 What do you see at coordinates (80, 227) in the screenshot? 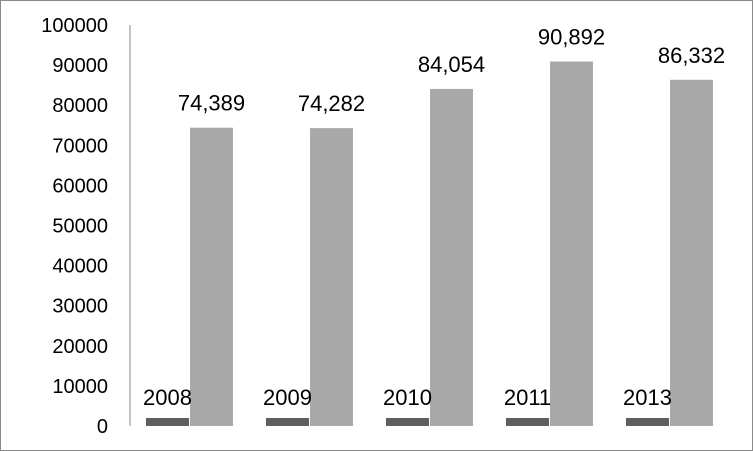
I see `y-tick-label: 50000` at bounding box center [80, 227].